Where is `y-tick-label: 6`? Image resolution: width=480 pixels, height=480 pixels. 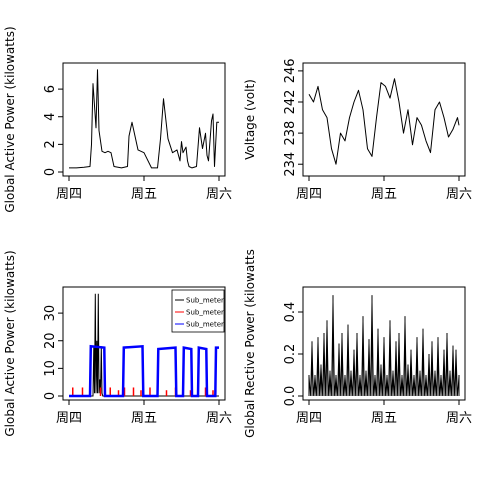 y-tick-label: 6 is located at coordinates (50, 89).